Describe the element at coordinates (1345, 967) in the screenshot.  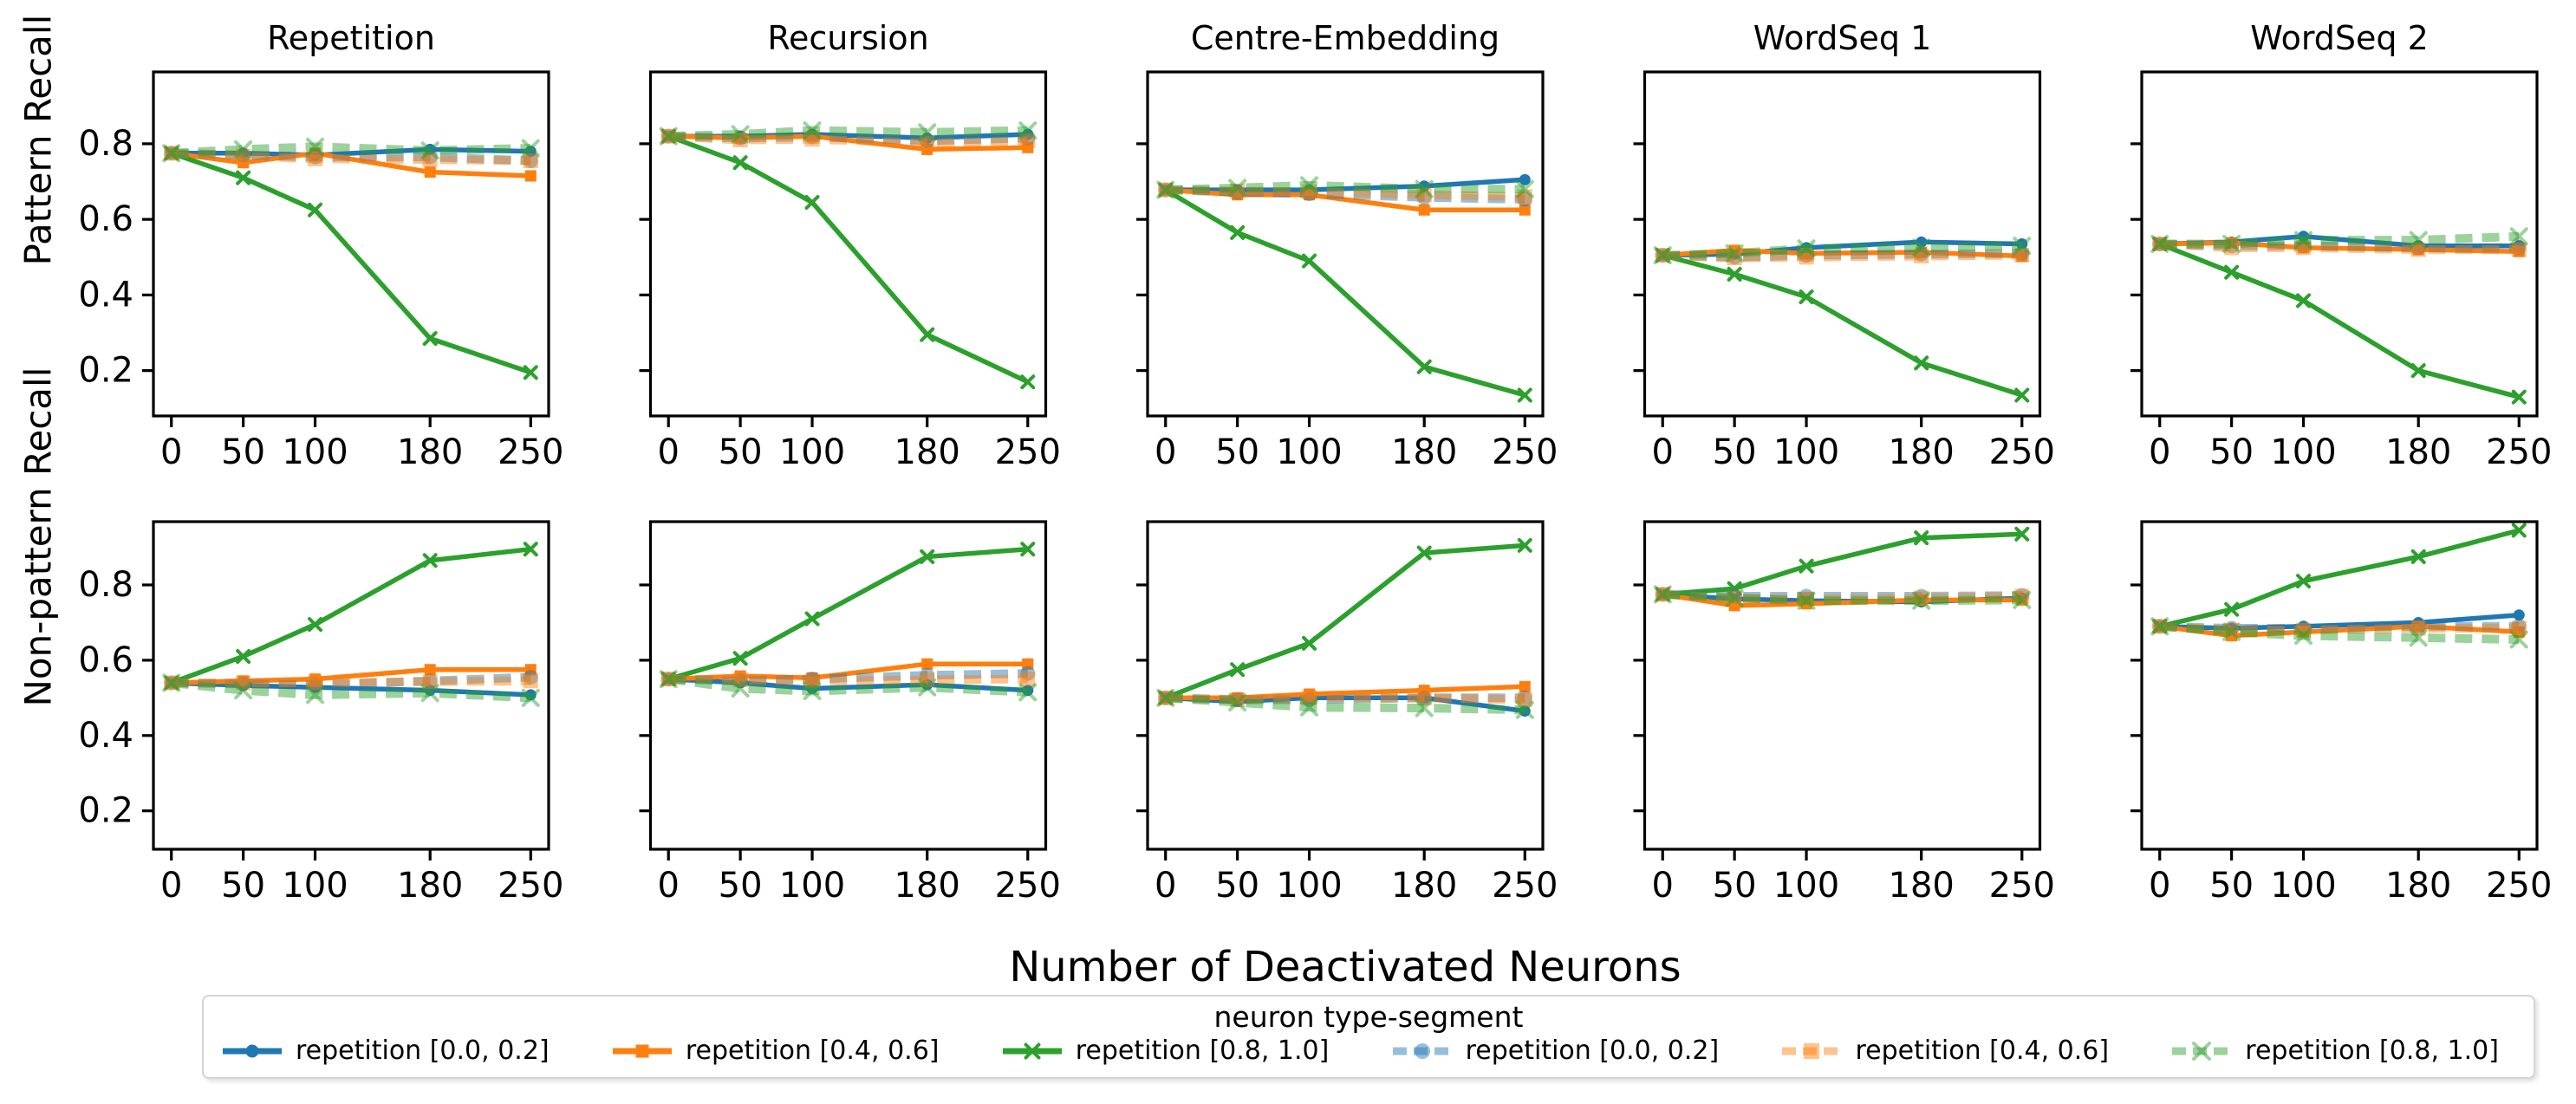
I see `x-axis-label: Number of Deactivated Neurons` at that location.